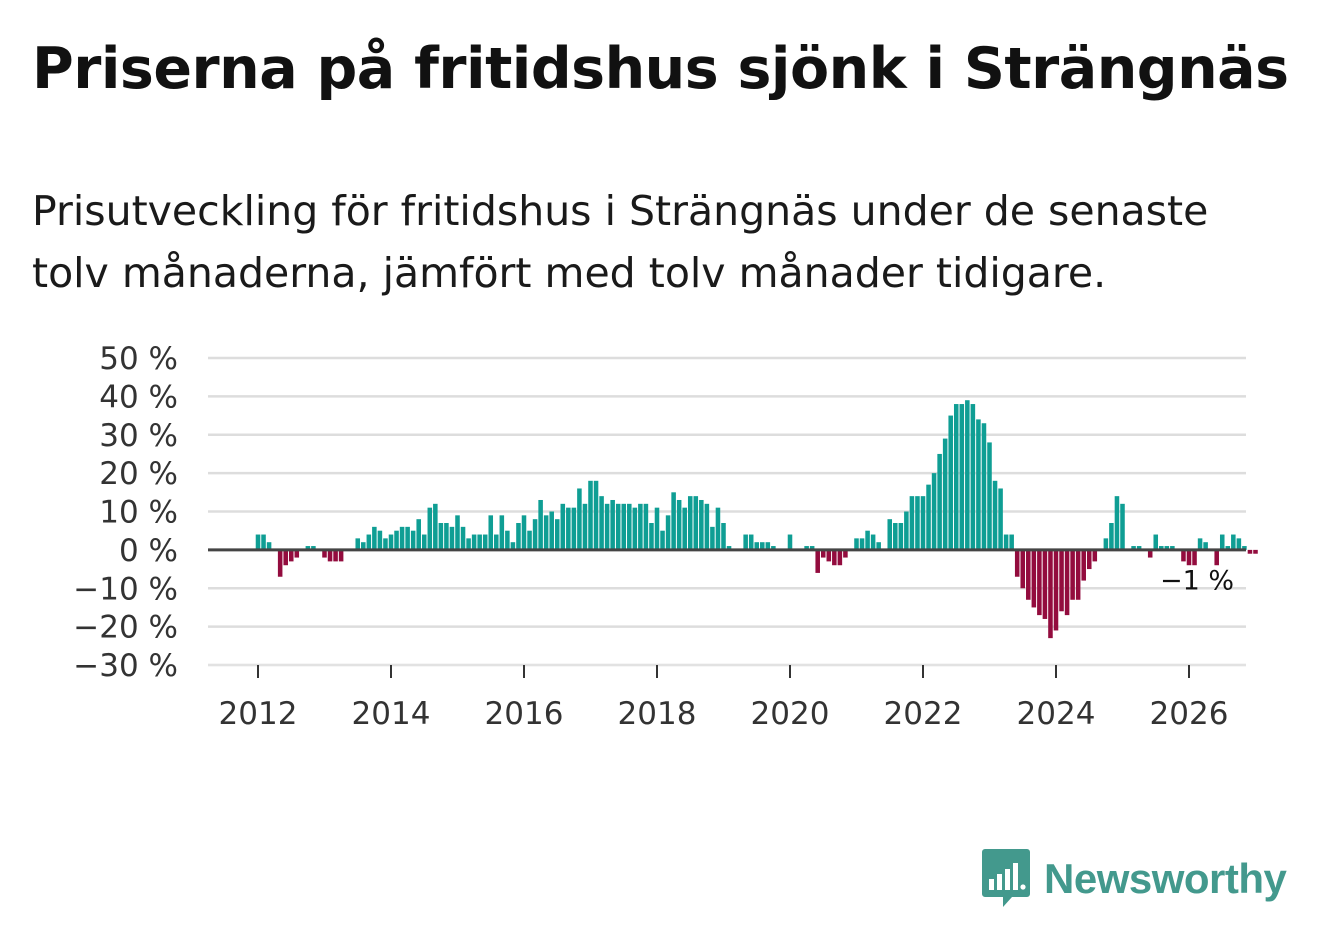  Describe the element at coordinates (1056, 714) in the screenshot. I see `x-tick-label: 2024` at that location.